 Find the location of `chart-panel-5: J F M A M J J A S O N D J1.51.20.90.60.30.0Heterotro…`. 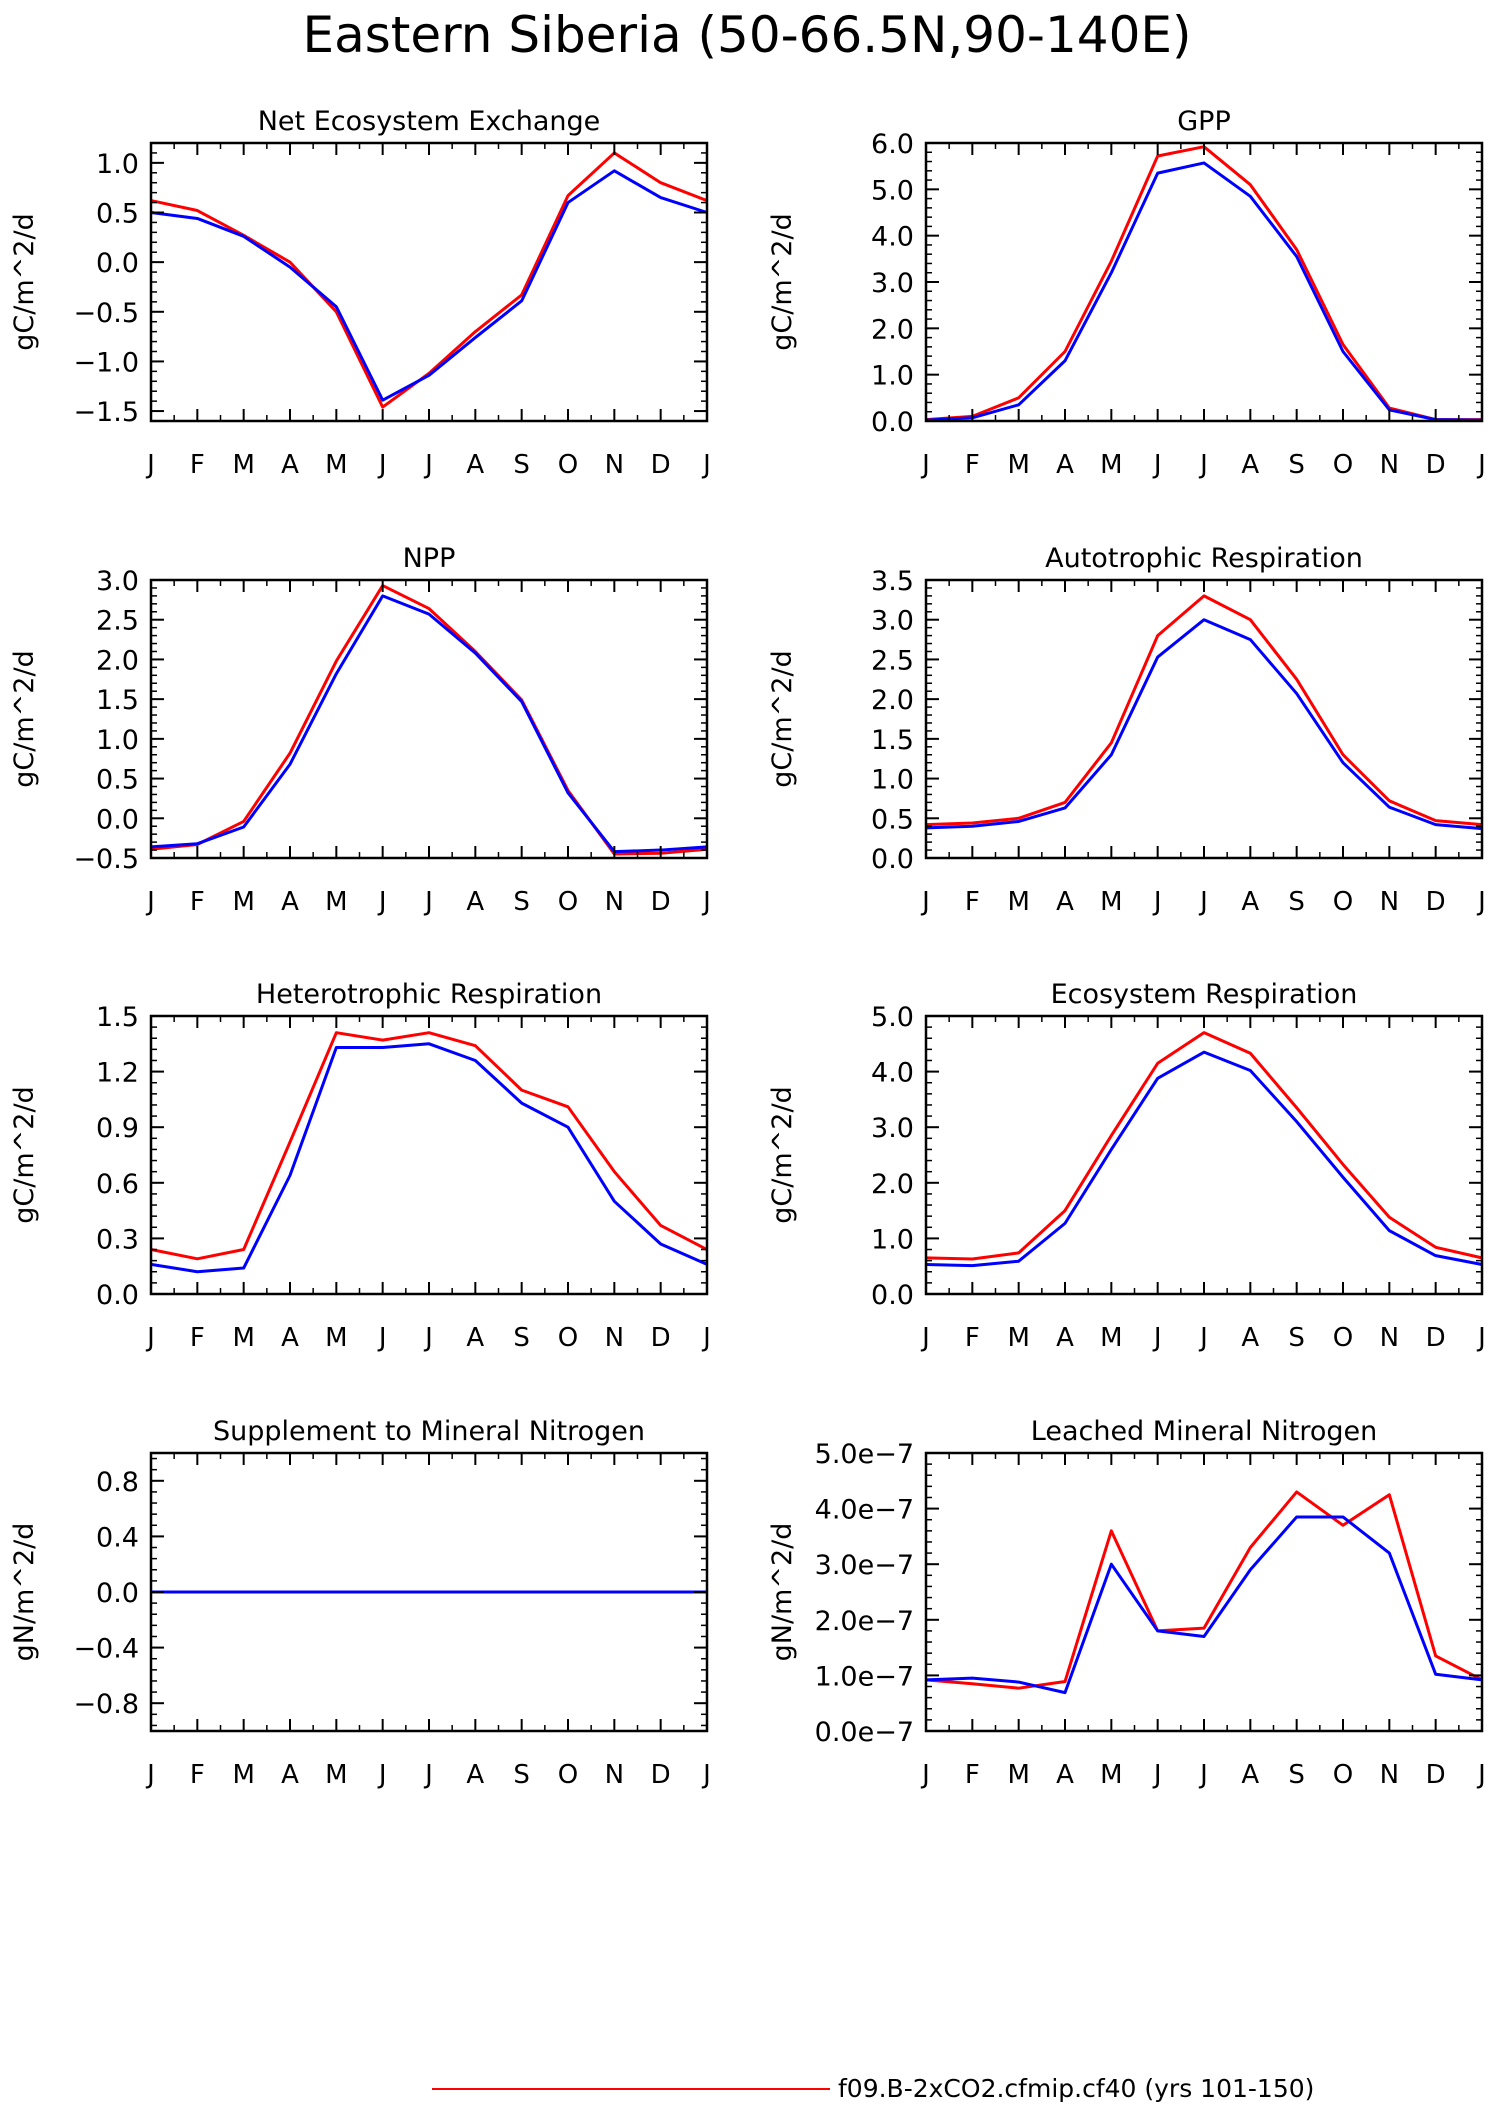

chart-panel-5: J F M A M J J A S O N D J1.51.20.90.60.30.0Heterotro… is located at coordinates (360, 1166).